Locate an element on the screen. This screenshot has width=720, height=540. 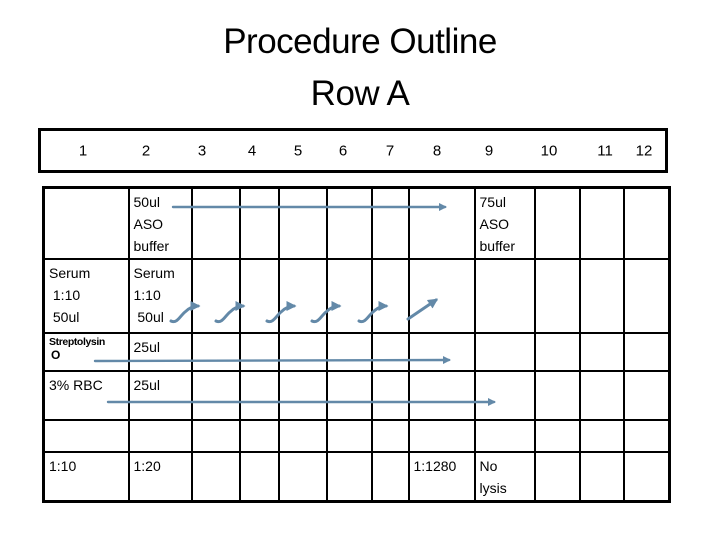
column-number-6: 6 is located at coordinates (343, 150).